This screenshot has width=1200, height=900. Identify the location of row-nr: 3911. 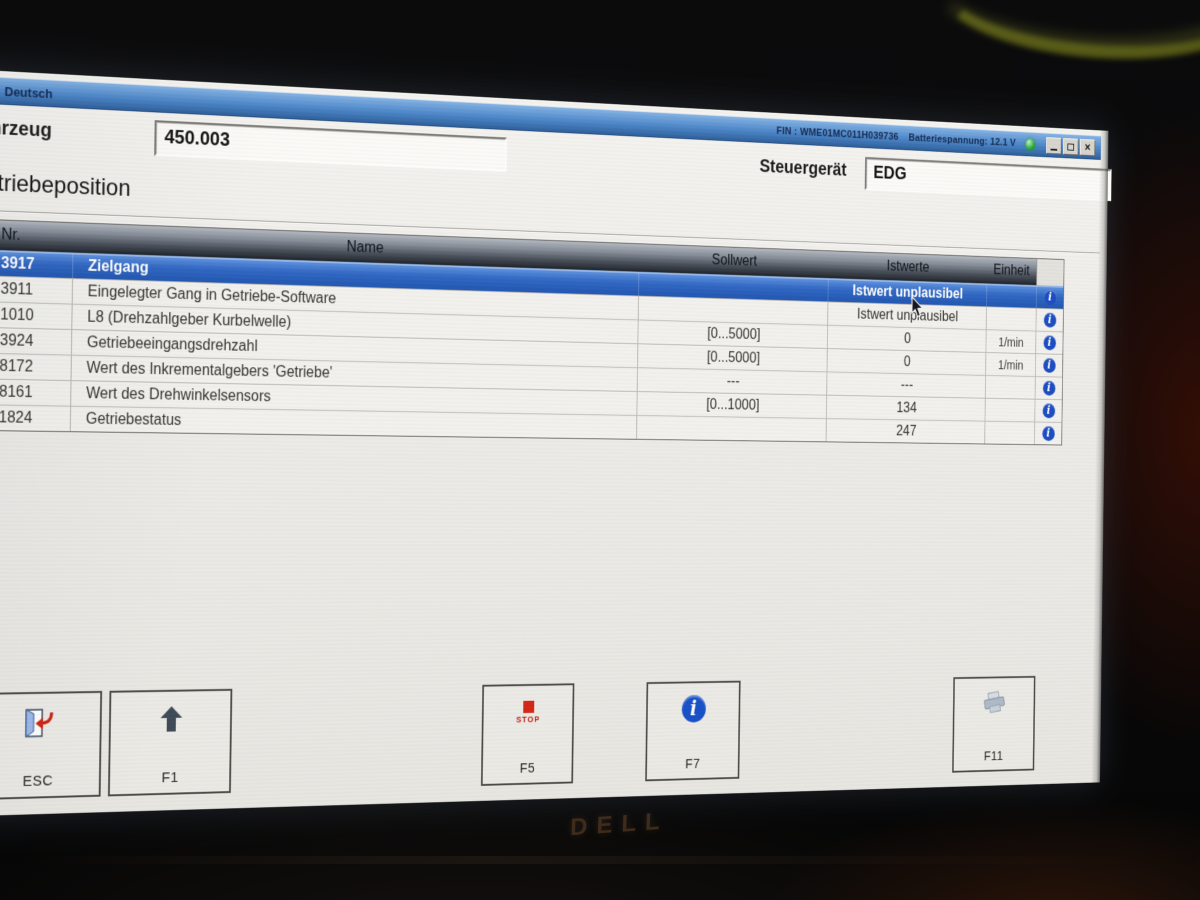
(17, 289).